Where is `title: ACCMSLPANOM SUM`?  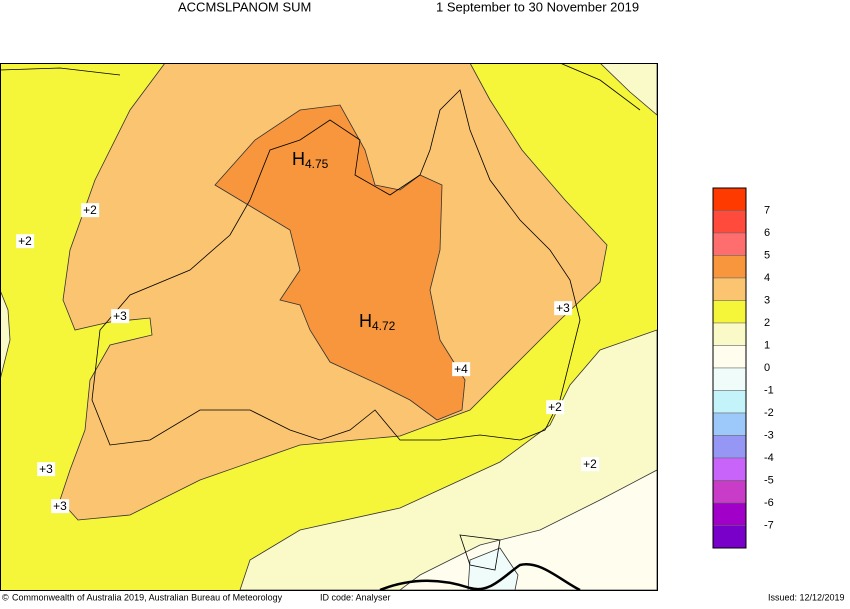
title: ACCMSLPANOM SUM is located at coordinates (244, 7).